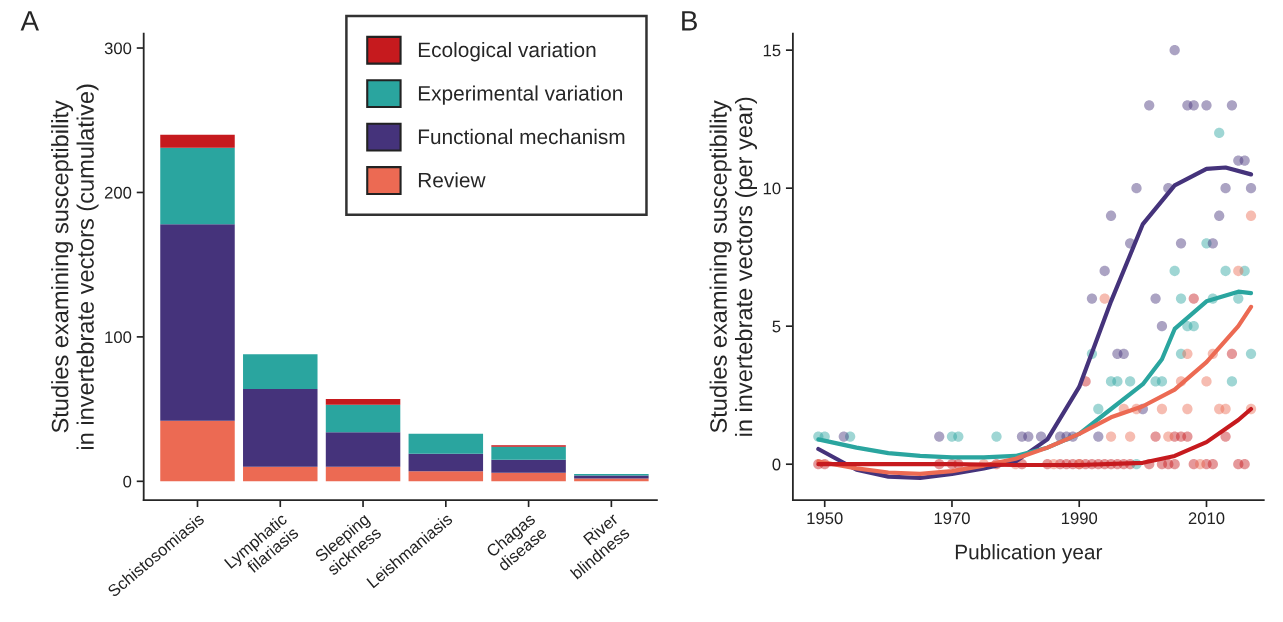  Describe the element at coordinates (772, 188) in the screenshot. I see `y-tick-label: 10` at that location.